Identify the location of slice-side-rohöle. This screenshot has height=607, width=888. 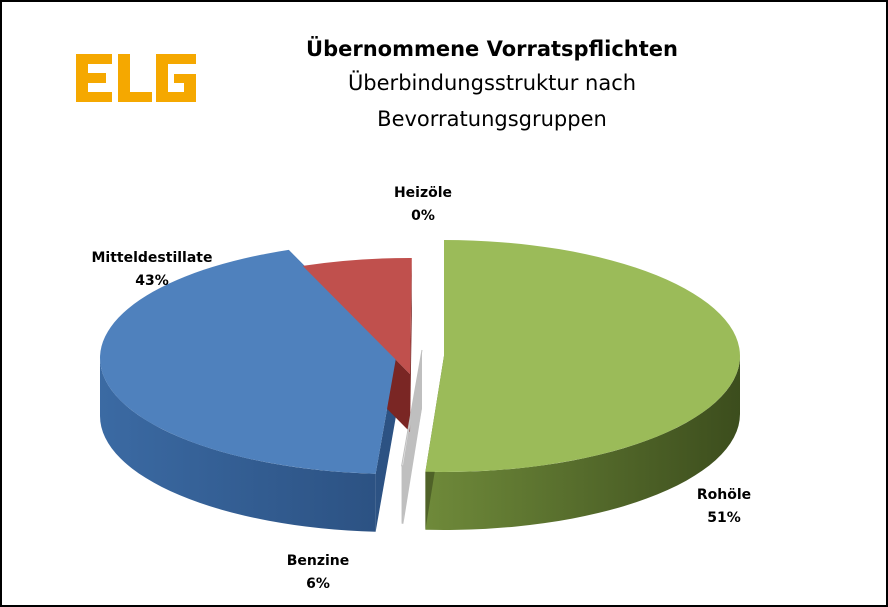
(582, 443).